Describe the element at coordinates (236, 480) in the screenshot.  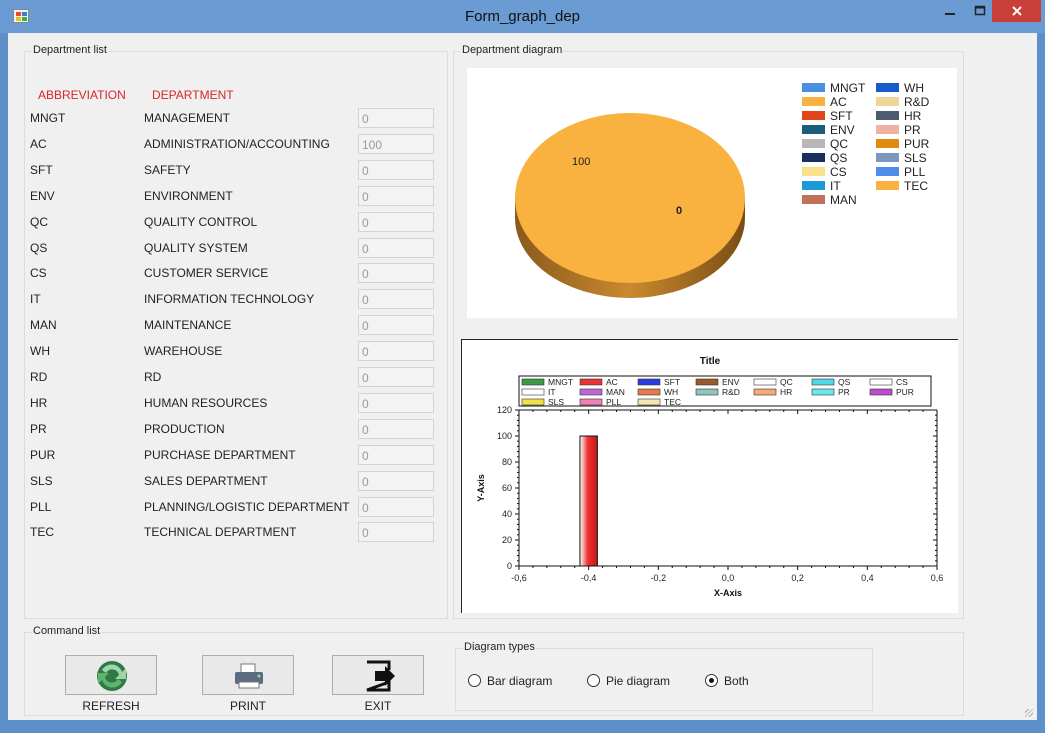
I see `department-row: SLS SALES DEPARTMENT 0` at that location.